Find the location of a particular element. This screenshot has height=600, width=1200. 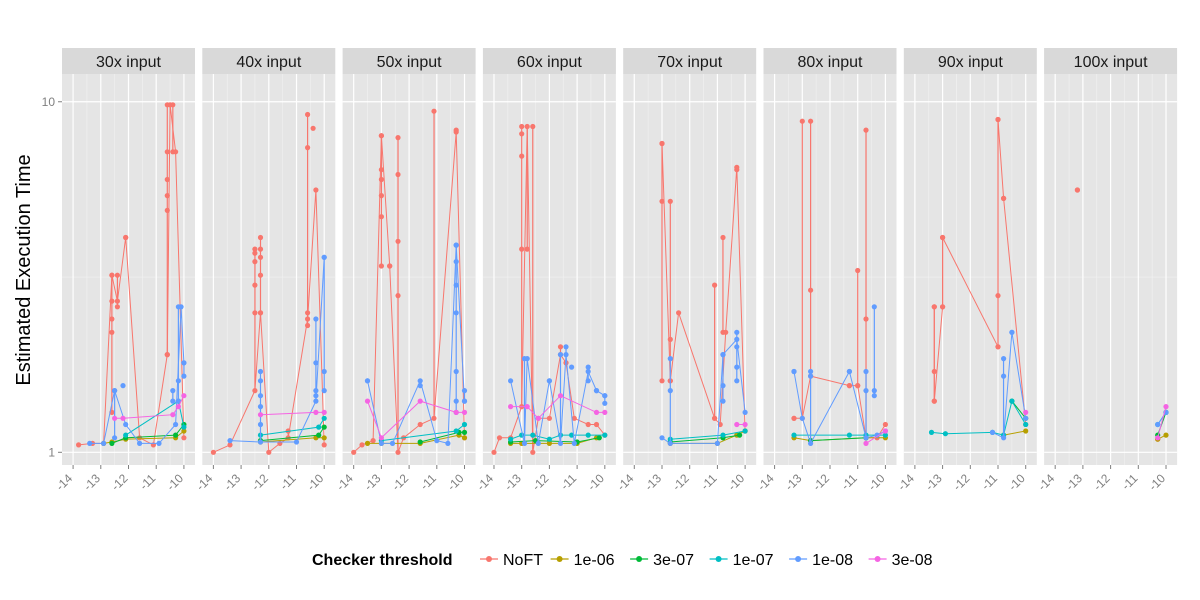

y-tick-label: 1 is located at coordinates (51, 452).